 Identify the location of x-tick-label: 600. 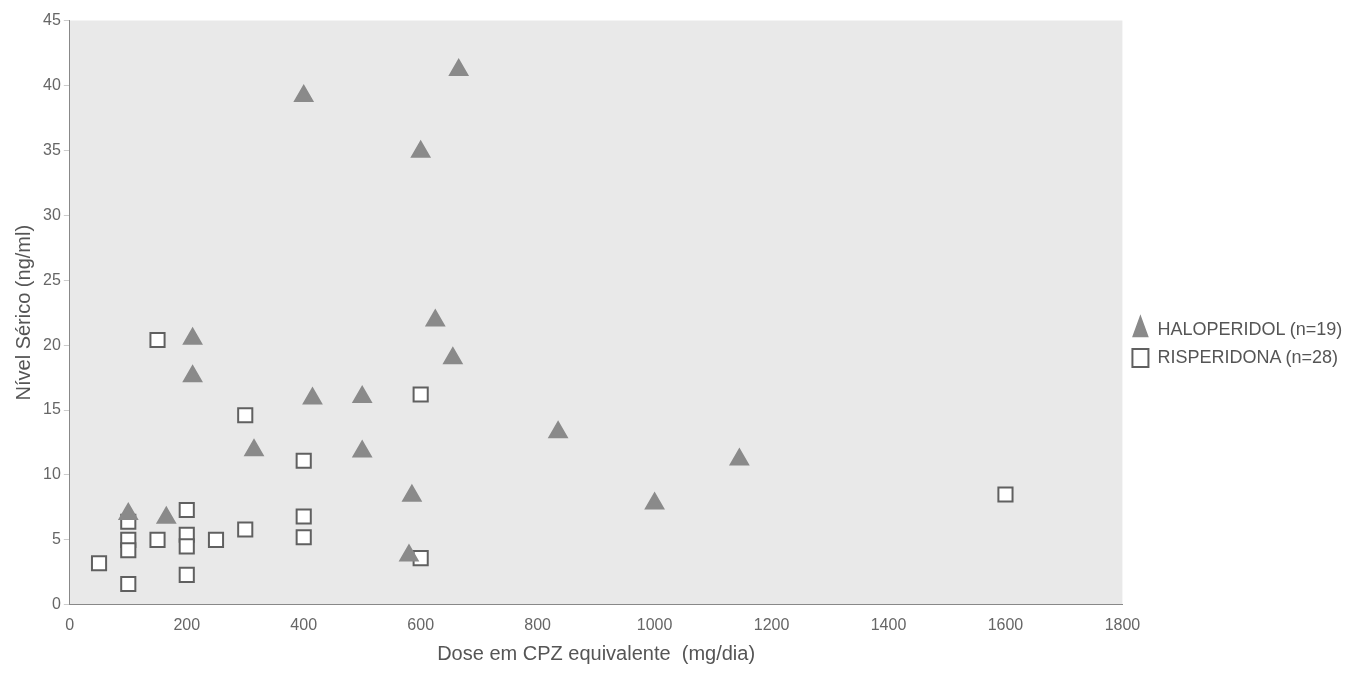
(421, 624).